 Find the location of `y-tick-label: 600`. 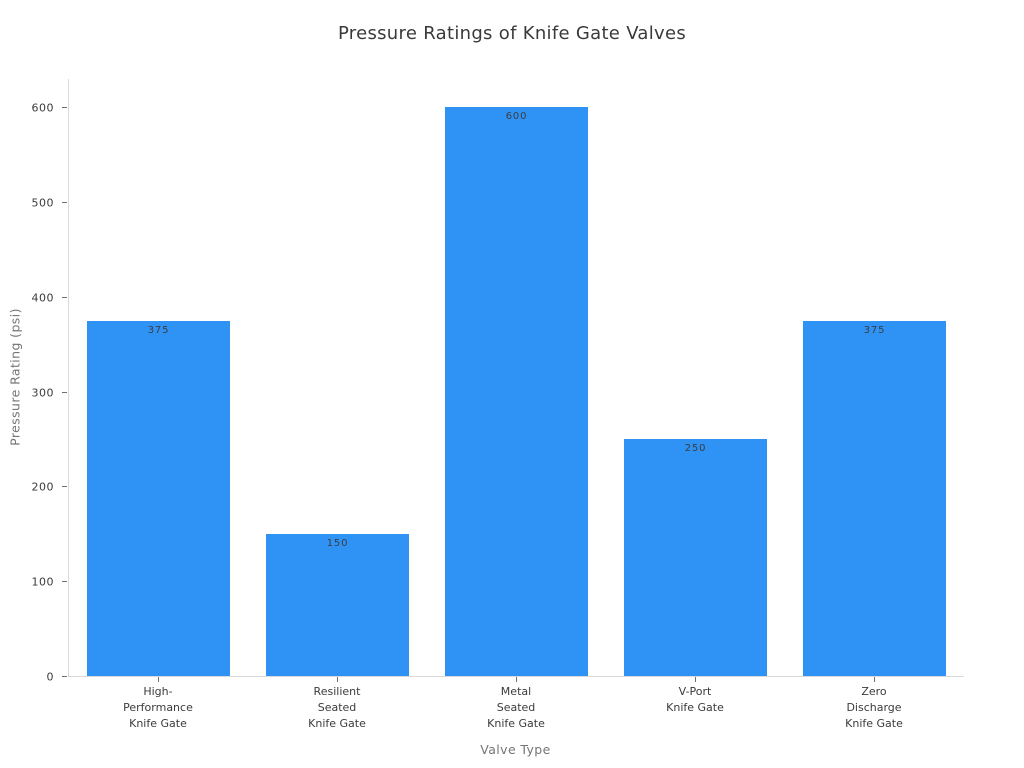

y-tick-label: 600 is located at coordinates (42, 107).